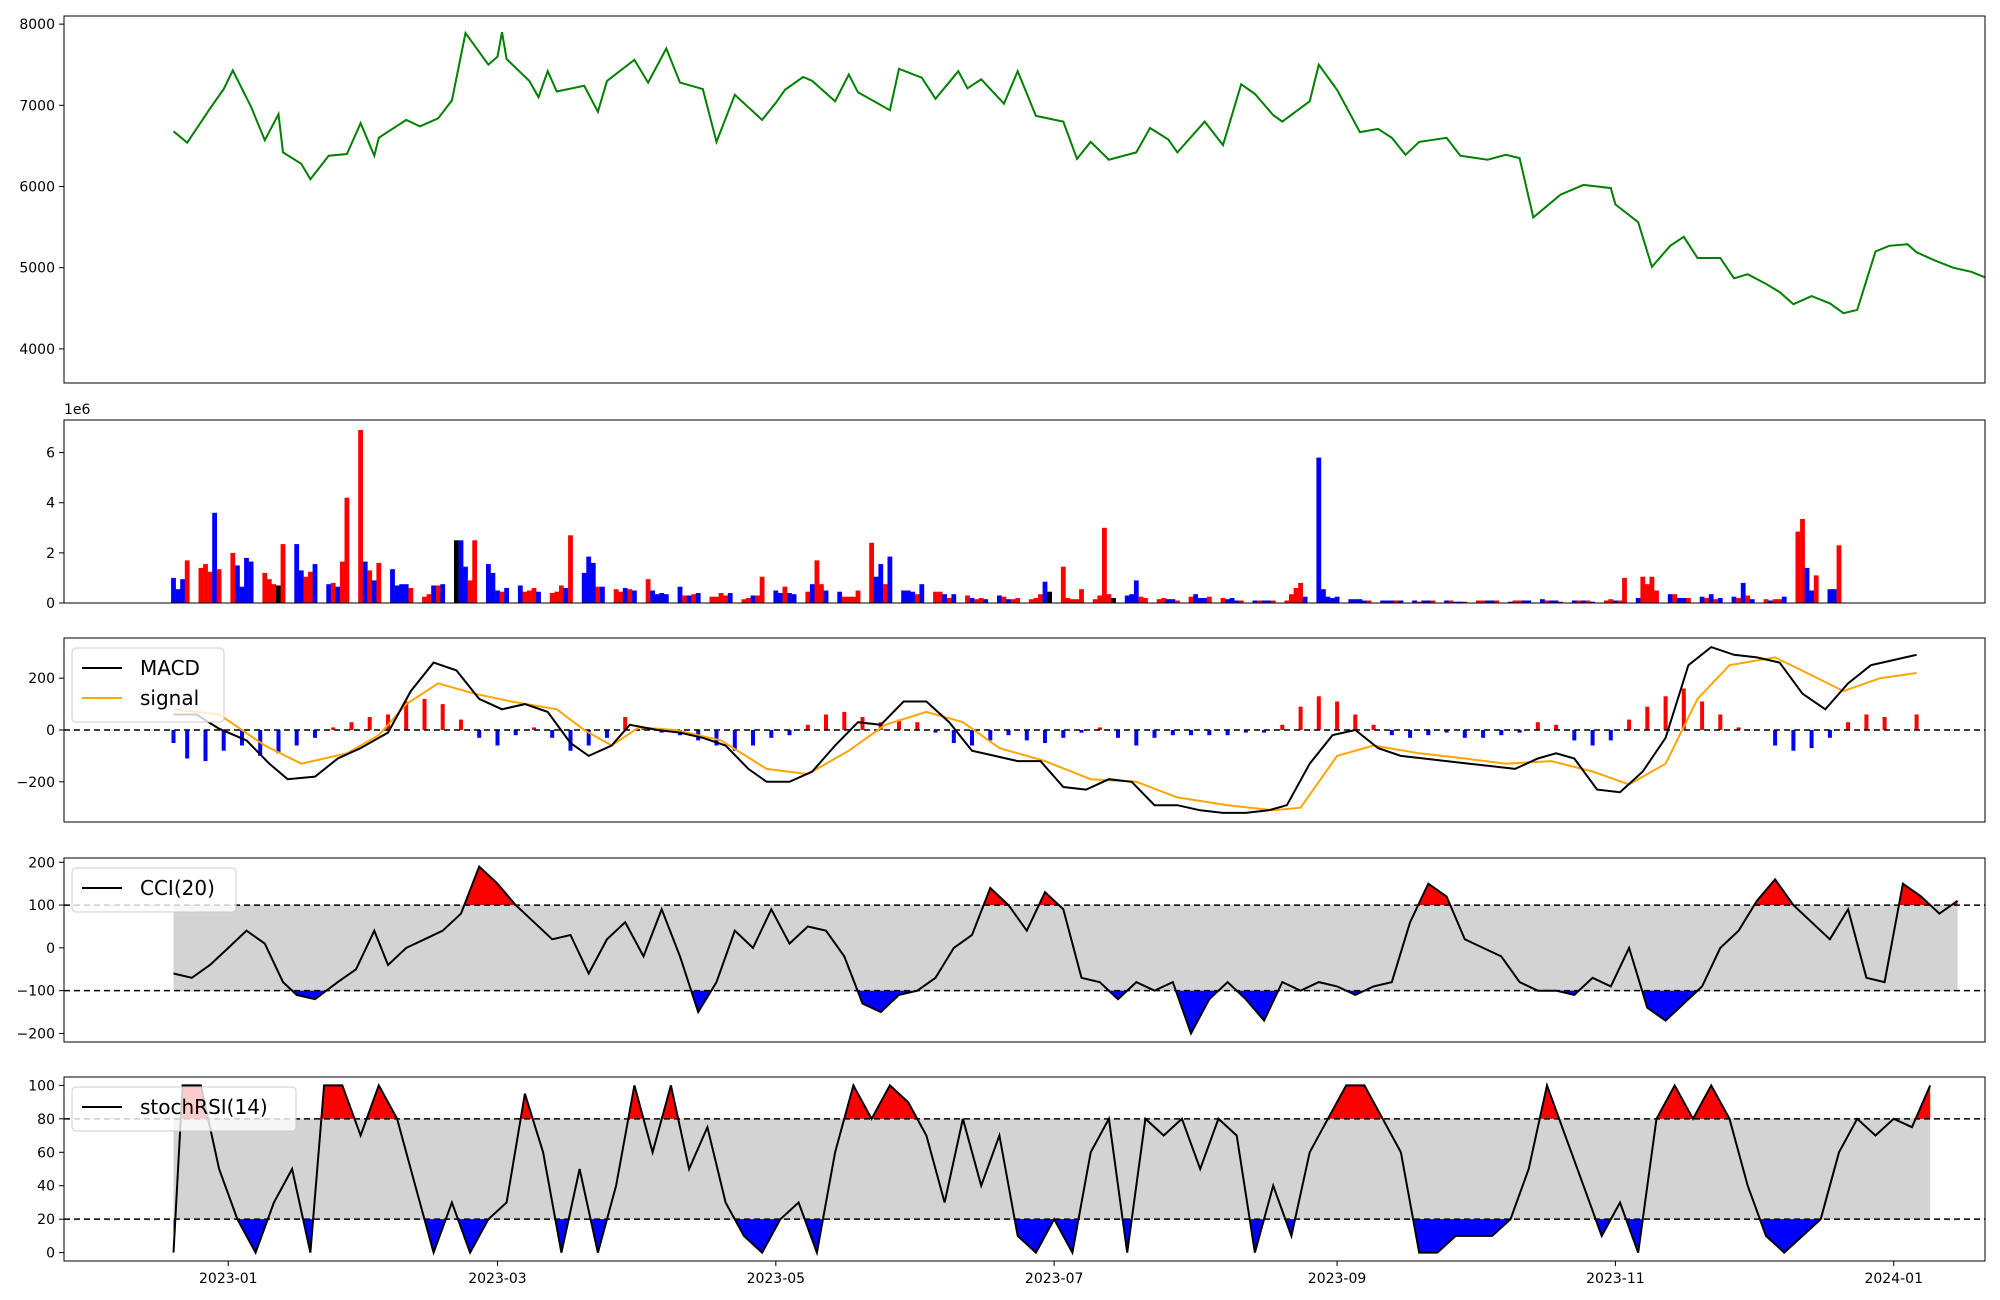  I want to click on y-tick-label: 80, so click(46, 1120).